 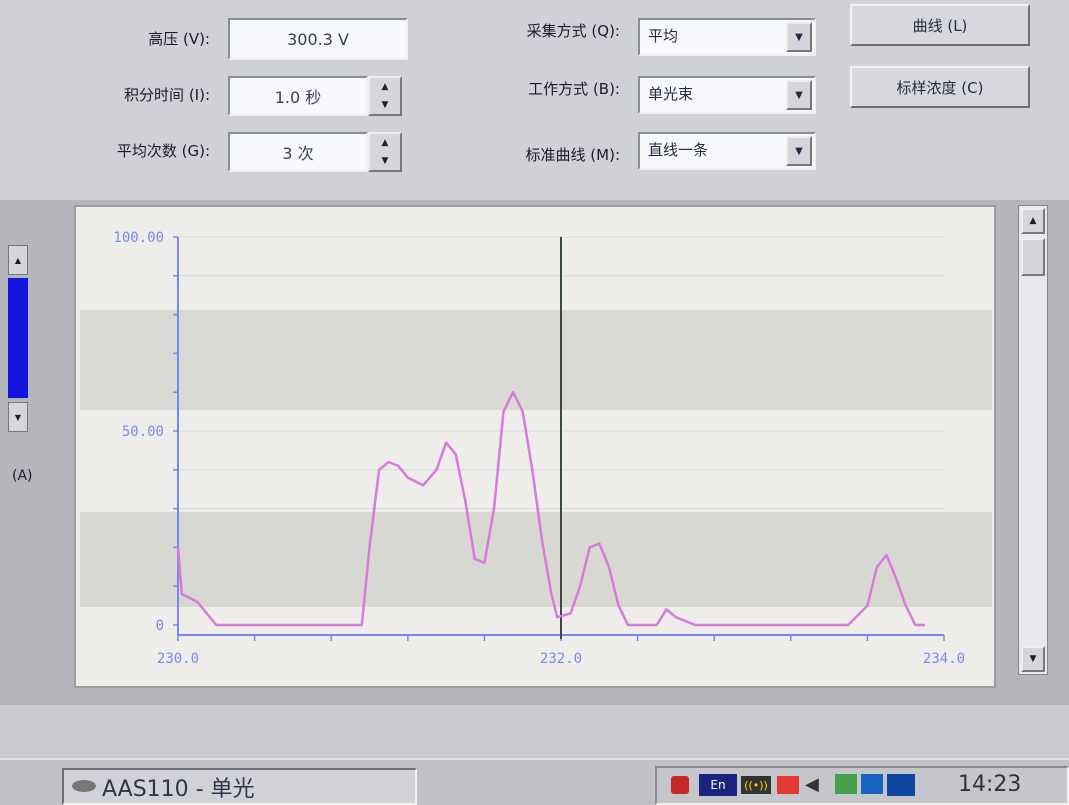 What do you see at coordinates (572, 155) in the screenshot?
I see `standard-curve-label: 标准曲线 (M):` at bounding box center [572, 155].